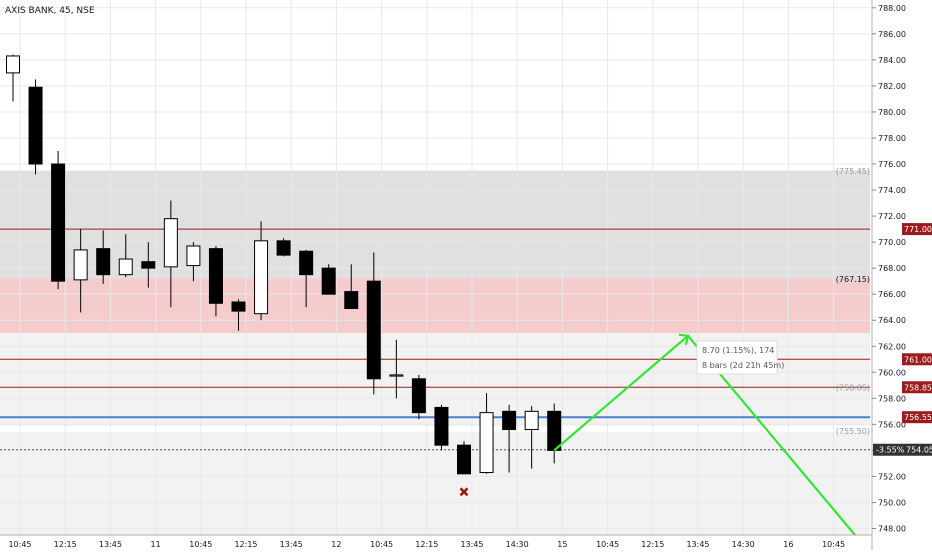 This screenshot has width=932, height=554. Describe the element at coordinates (892, 242) in the screenshot. I see `y-tick-label-11: 770.00` at that location.